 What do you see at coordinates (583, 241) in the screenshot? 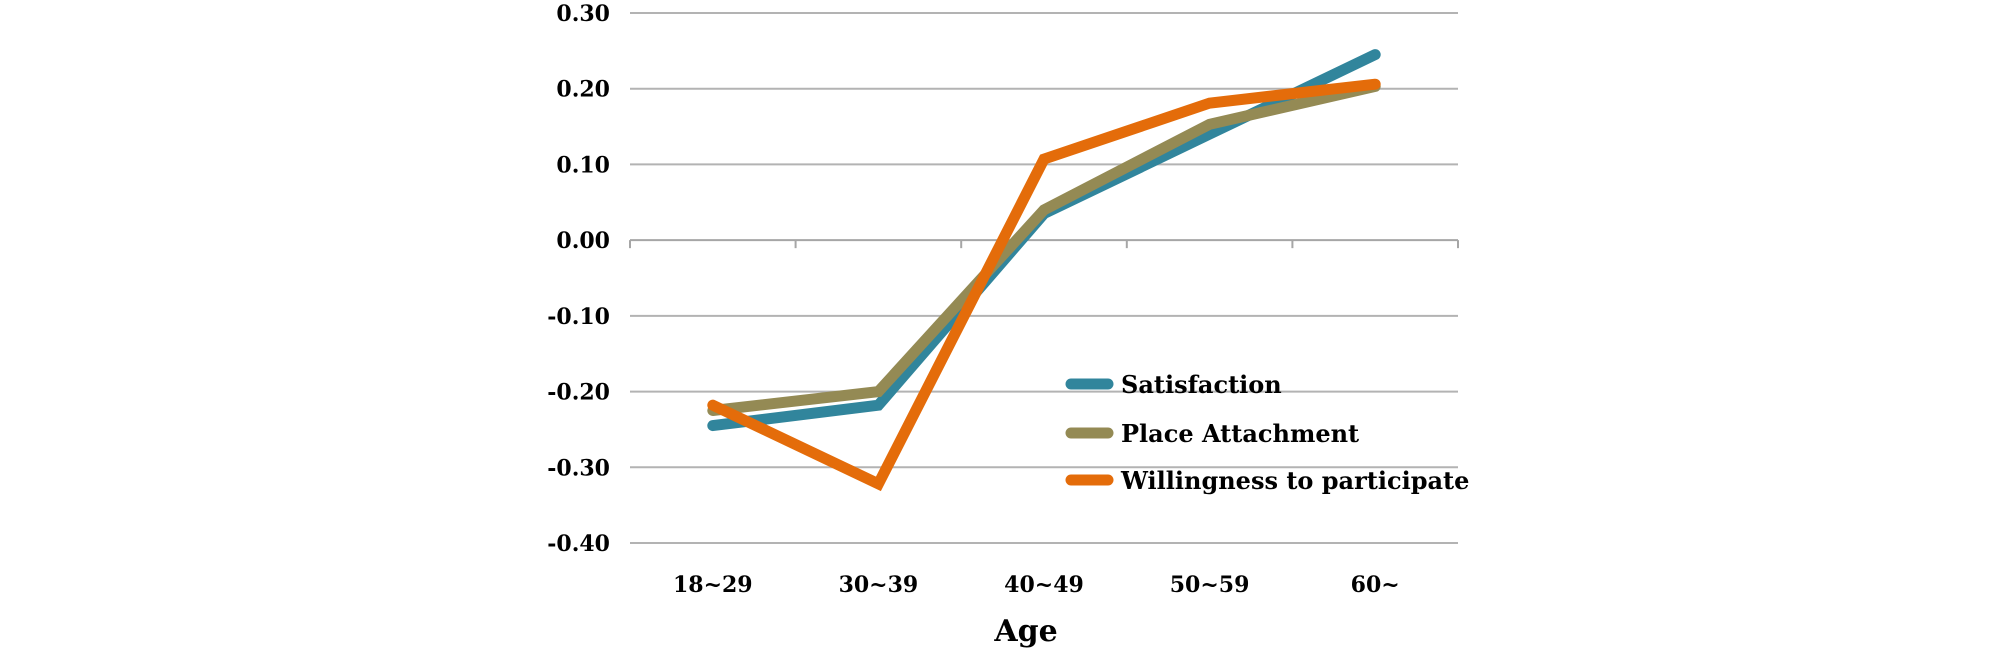
I see `y-tick-label: 0.00` at bounding box center [583, 241].